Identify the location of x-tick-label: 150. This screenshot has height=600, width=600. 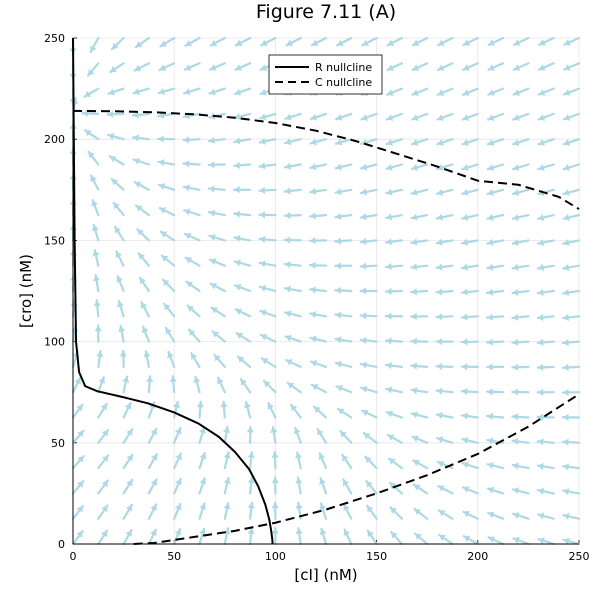
(376, 556).